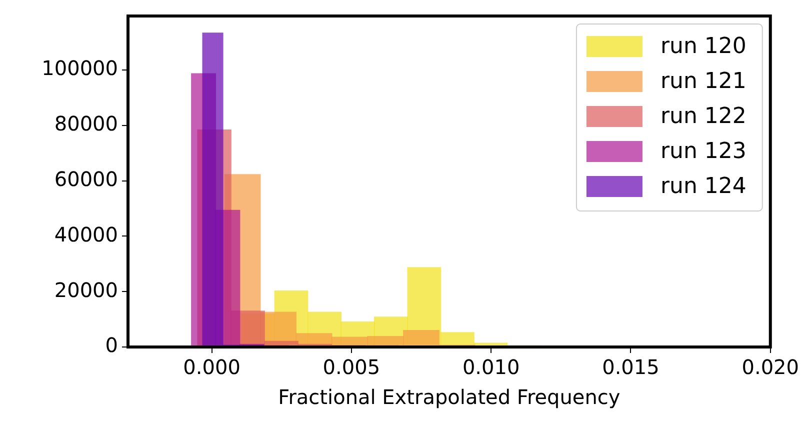 Image resolution: width=803 pixels, height=421 pixels. What do you see at coordinates (86, 290) in the screenshot?
I see `y-tick-label: 20000` at bounding box center [86, 290].